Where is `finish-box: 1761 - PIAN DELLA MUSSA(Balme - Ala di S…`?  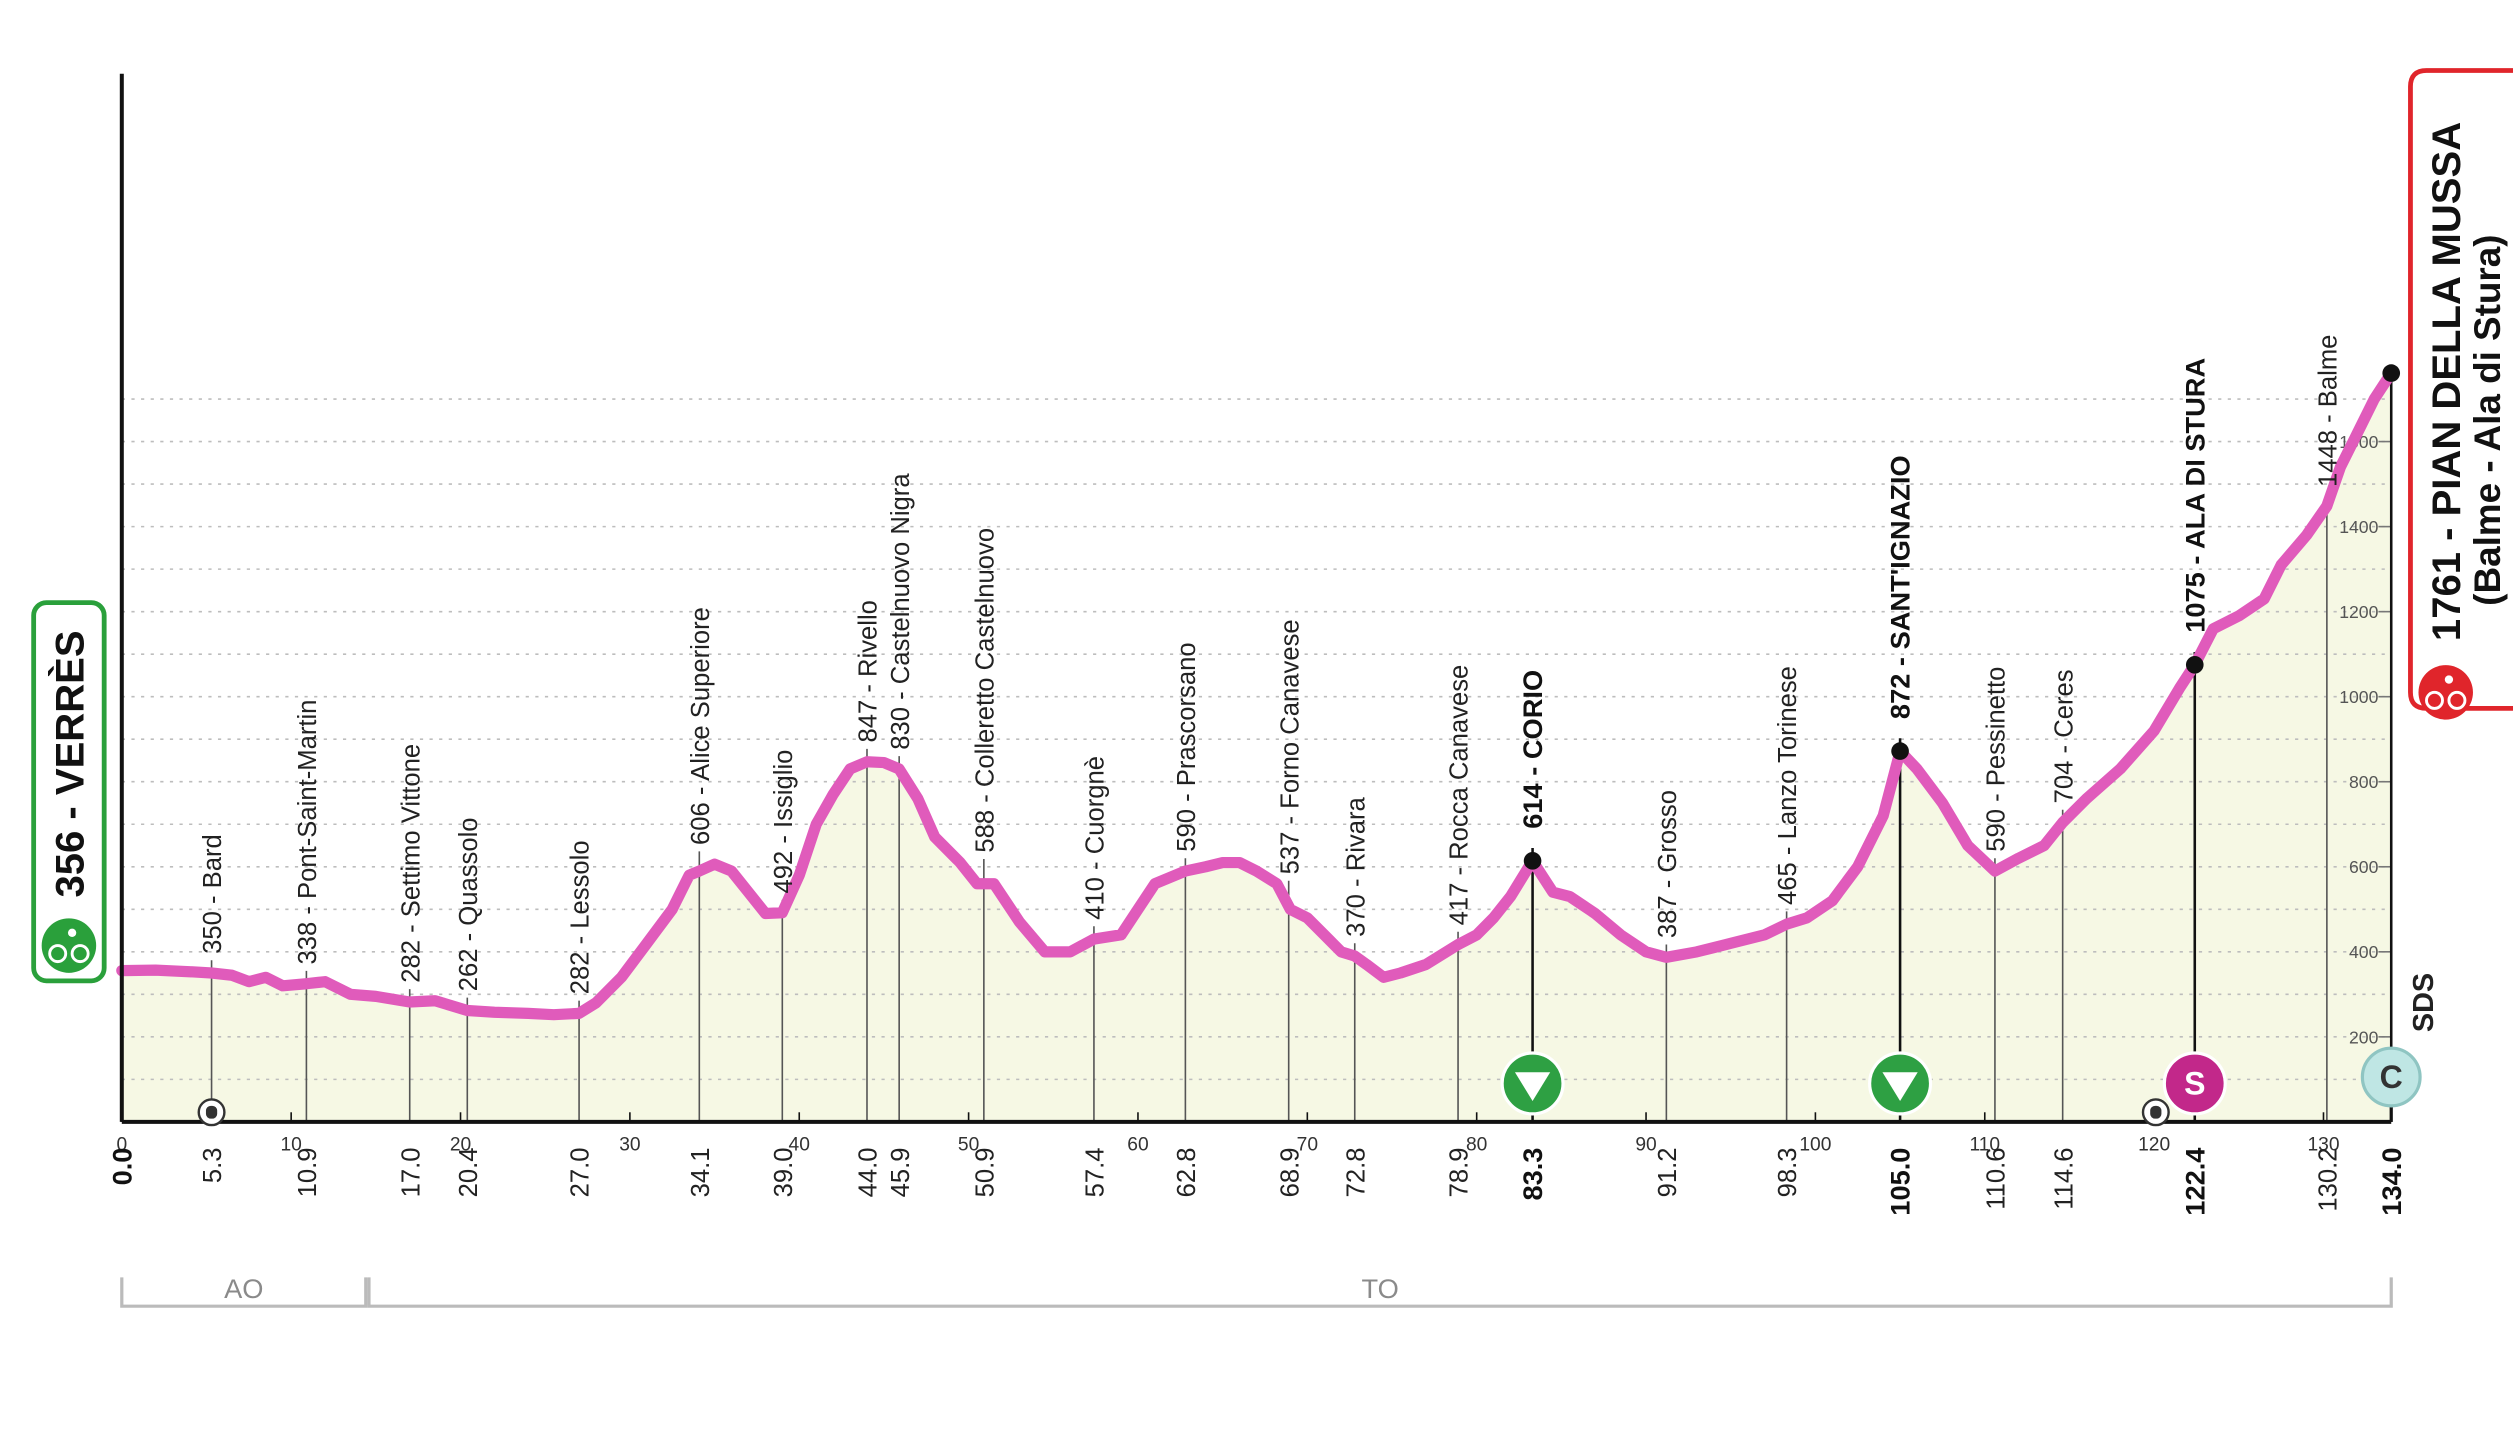
finish-box: 1761 - PIAN DELLA MUSSA(Balme - Ala di S… is located at coordinates (2460, 394).